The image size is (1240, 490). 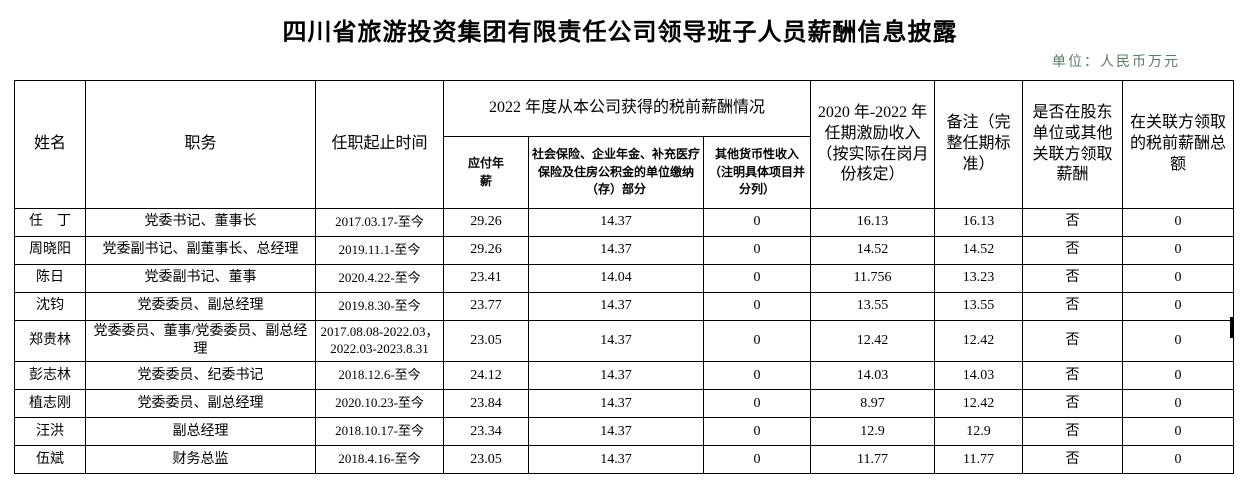 I want to click on cell-incentive: 11.756, so click(x=873, y=278).